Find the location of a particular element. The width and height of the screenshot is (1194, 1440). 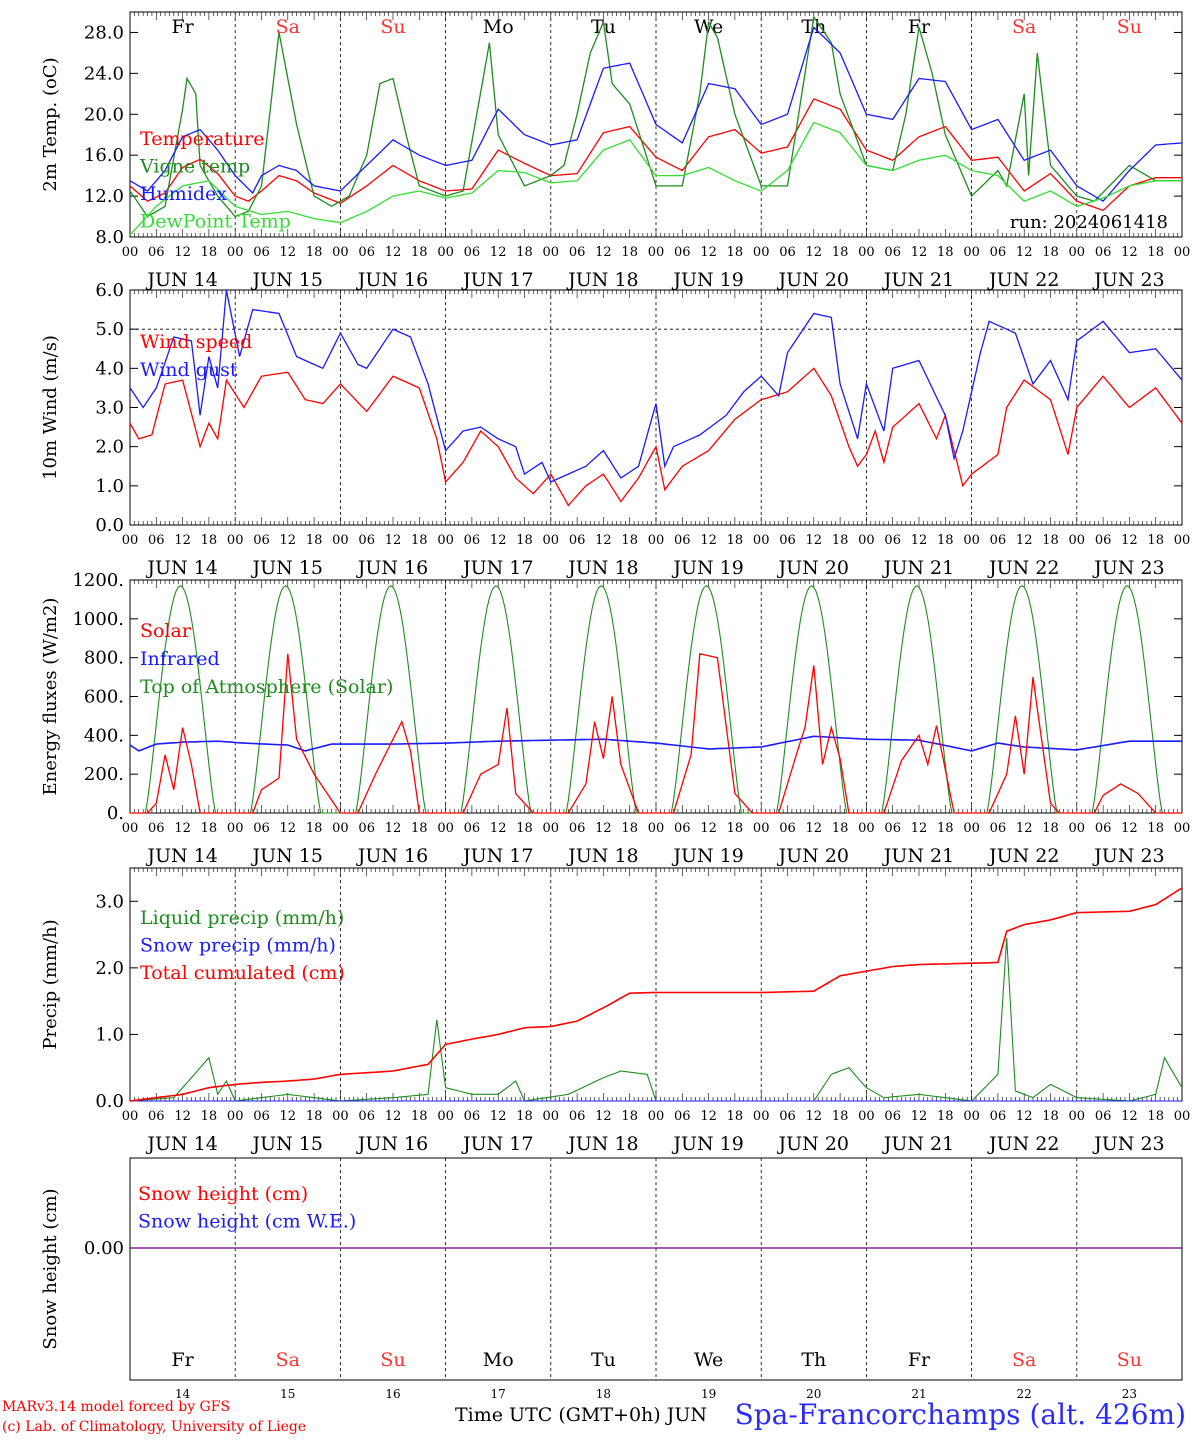

legend-entry: Infrared is located at coordinates (180, 659).